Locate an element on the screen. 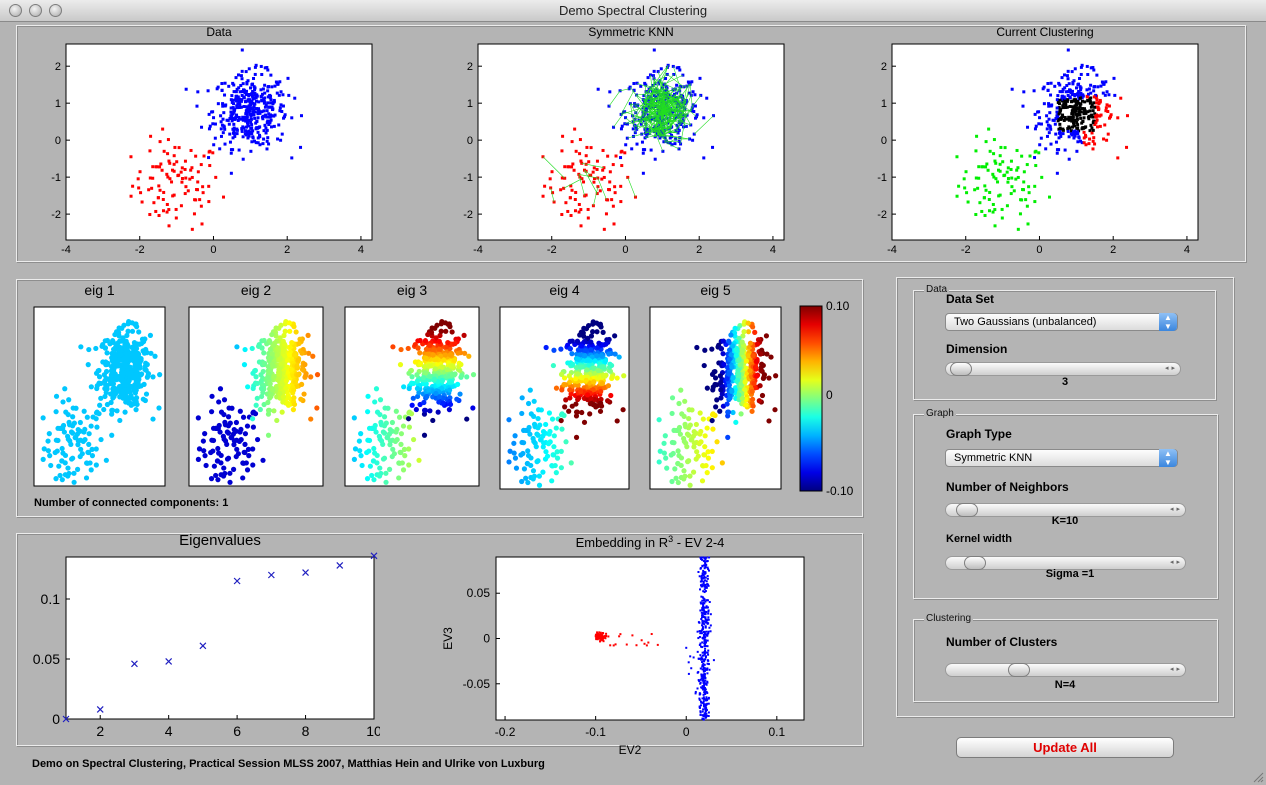 This screenshot has width=1266, height=785. graph-type-label: Graph Type is located at coordinates (979, 434).